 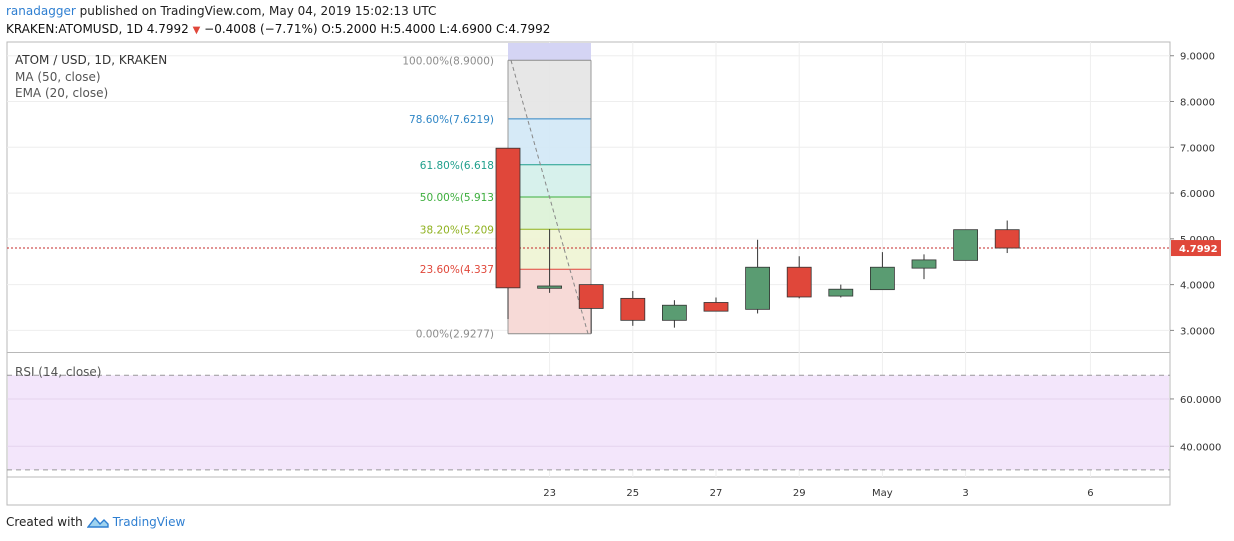 What do you see at coordinates (799, 493) in the screenshot?
I see `x-tick-label: 29` at bounding box center [799, 493].